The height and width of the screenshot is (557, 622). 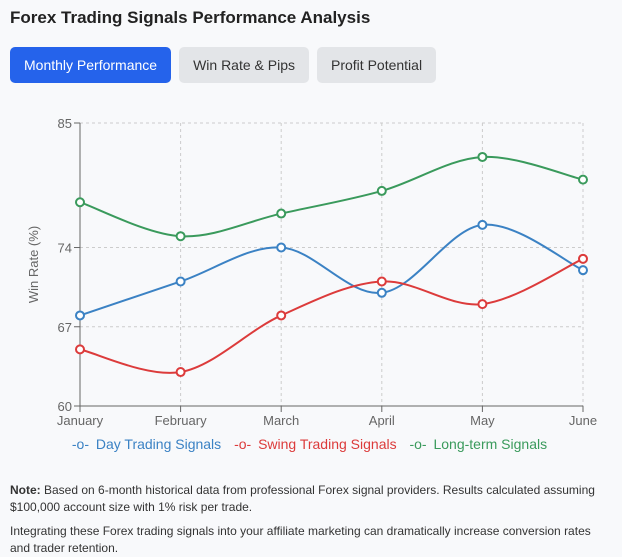 What do you see at coordinates (65, 406) in the screenshot?
I see `y-tick-label: 60` at bounding box center [65, 406].